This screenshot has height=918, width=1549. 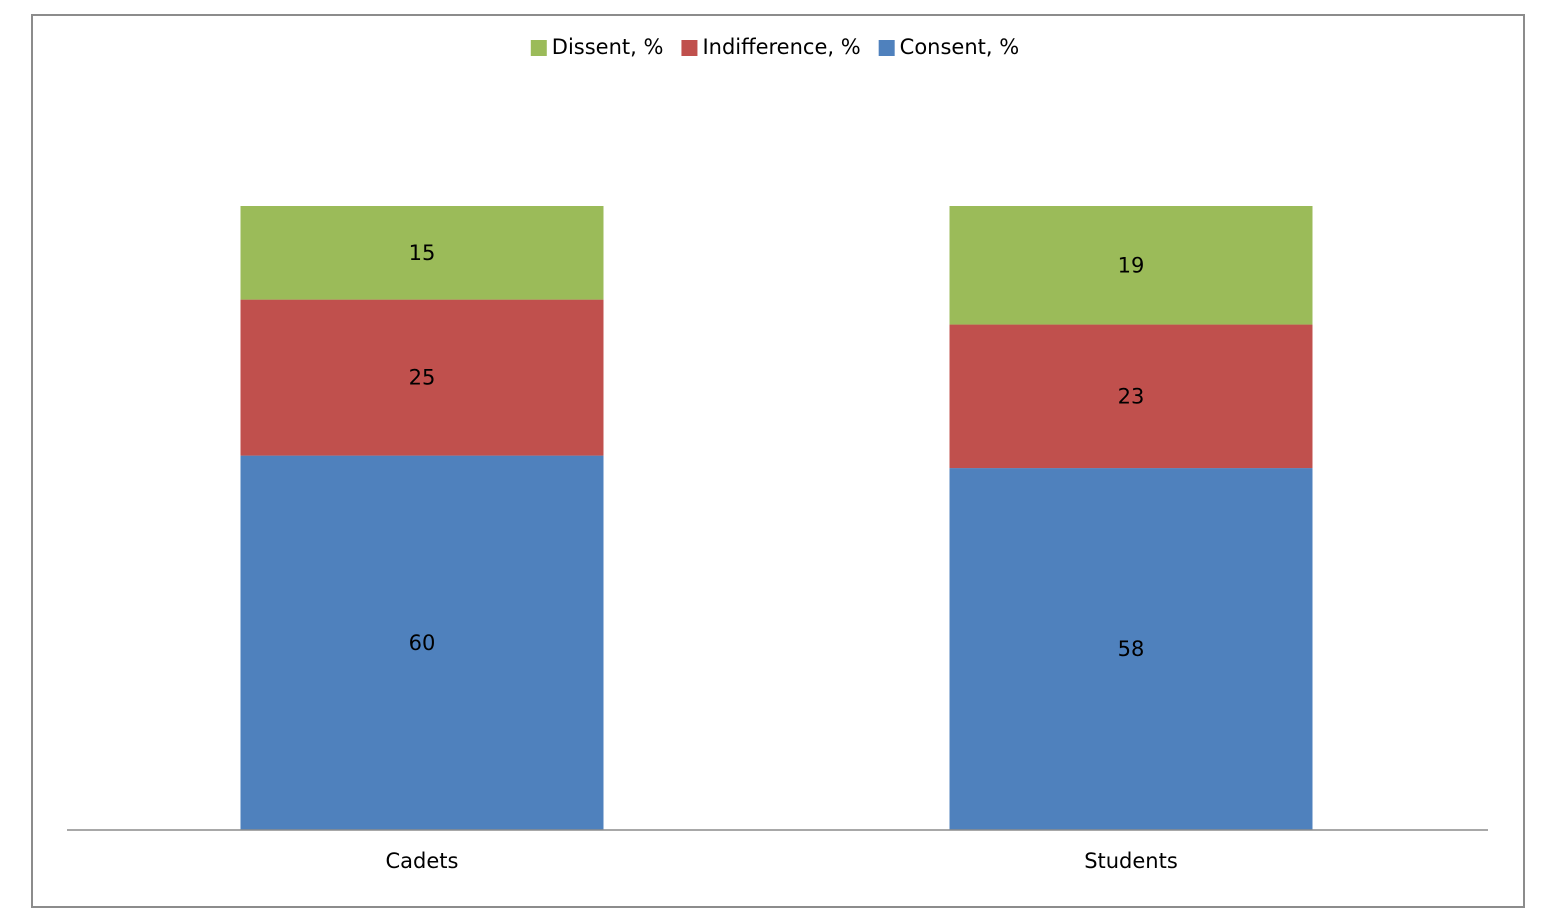 I want to click on bar-students-indifference, so click(x=1131, y=396).